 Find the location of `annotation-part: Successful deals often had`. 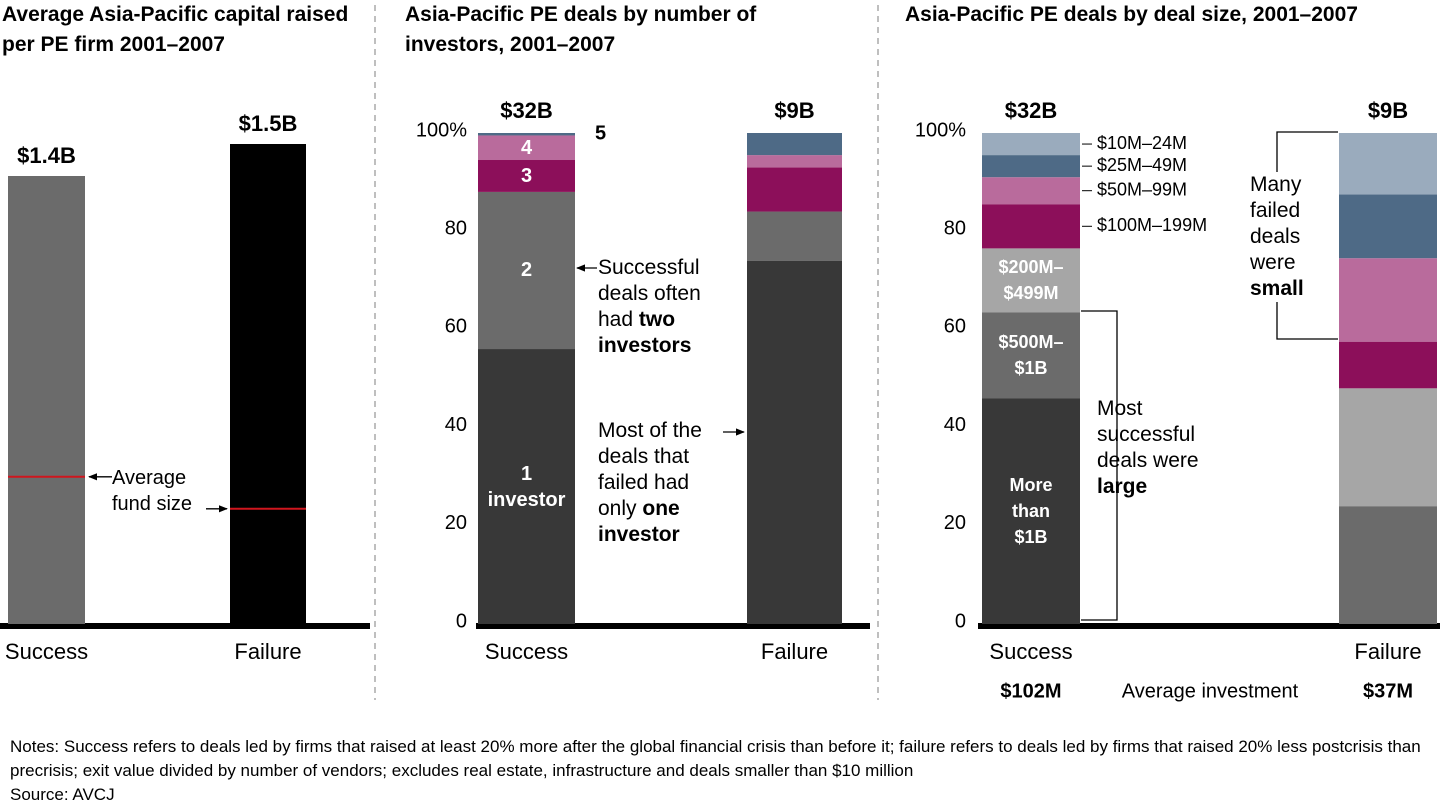

annotation-part: Successful deals often had is located at coordinates (649, 293).